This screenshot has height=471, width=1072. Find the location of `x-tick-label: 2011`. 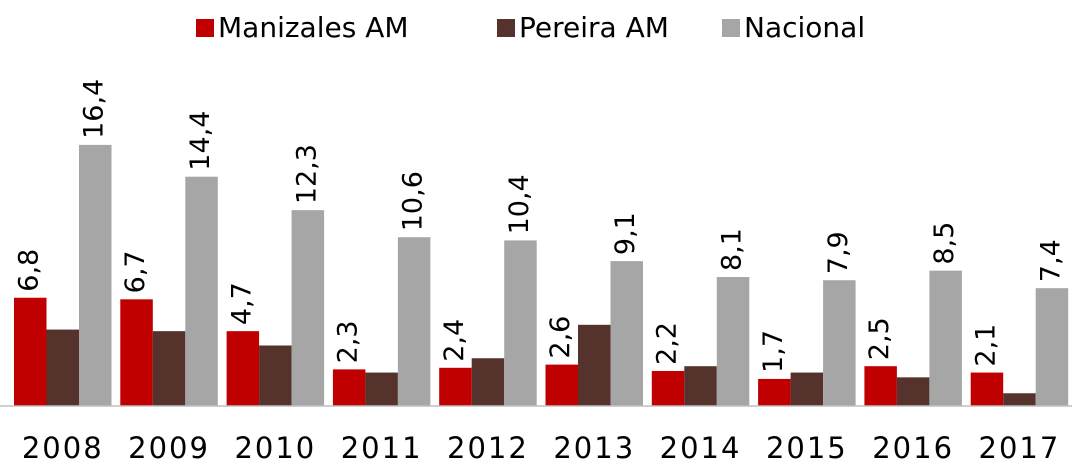

x-tick-label: 2011 is located at coordinates (382, 448).